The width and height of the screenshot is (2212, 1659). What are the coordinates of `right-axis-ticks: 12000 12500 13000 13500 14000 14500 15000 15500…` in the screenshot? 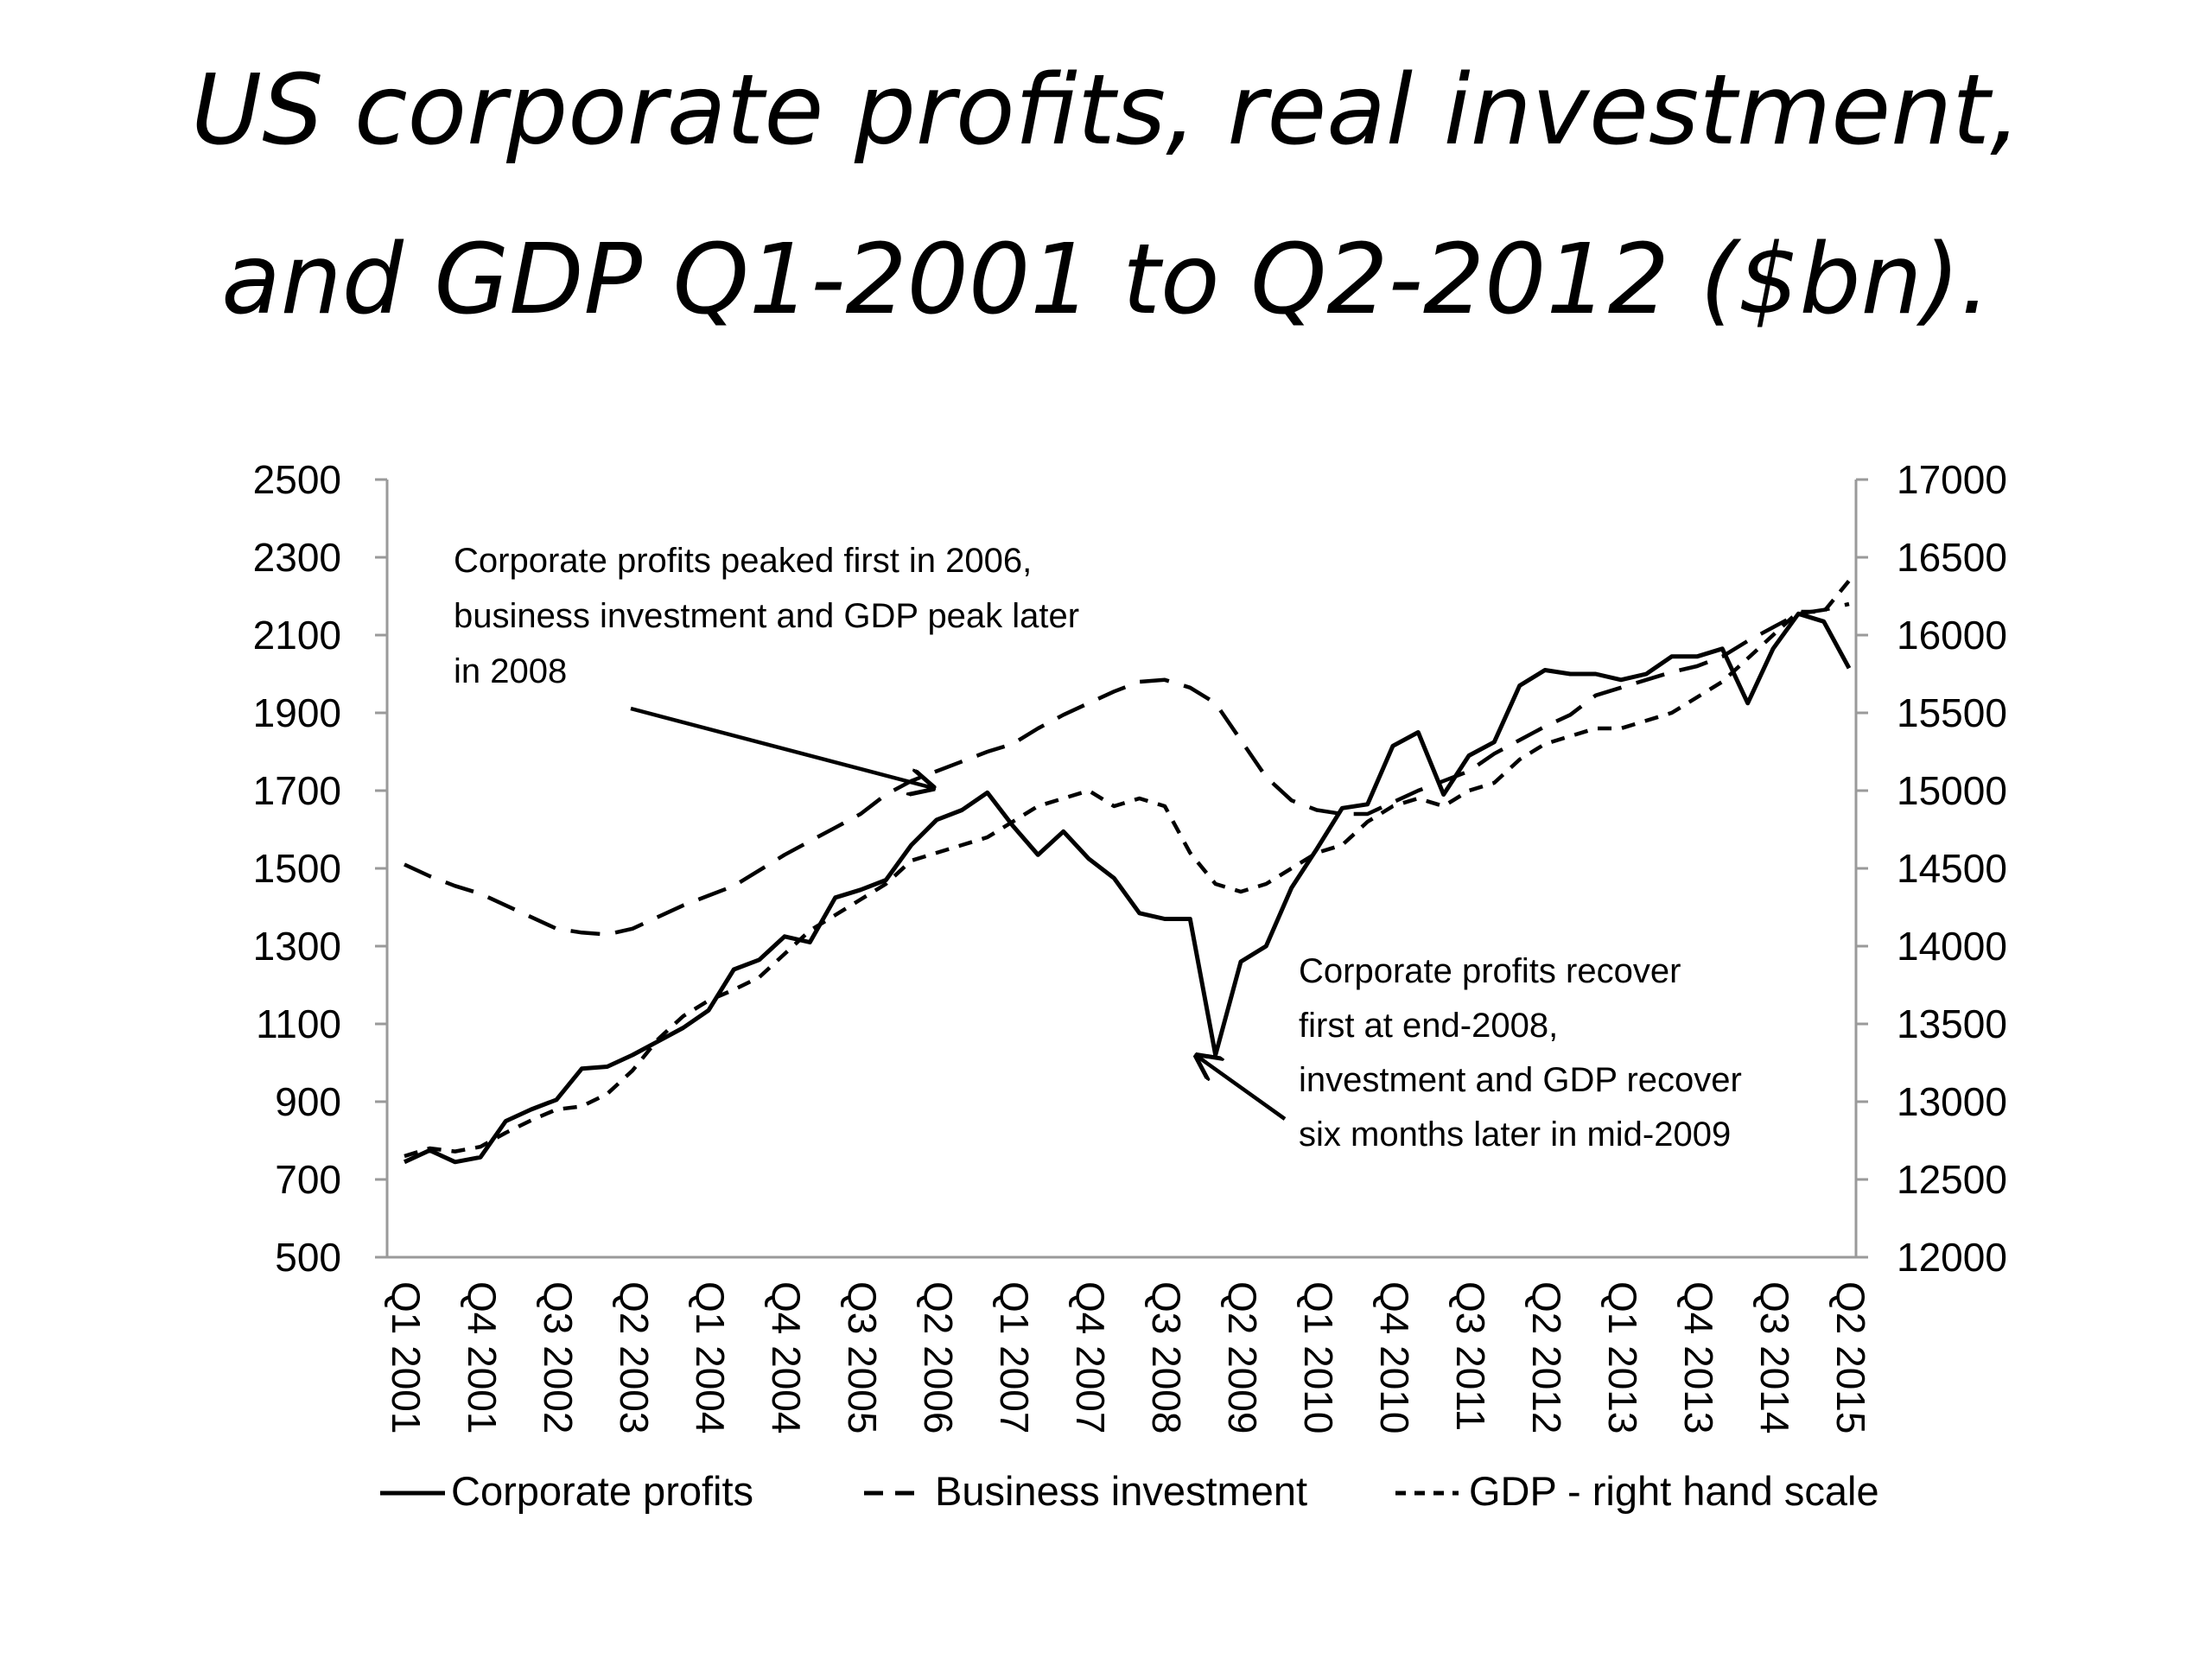 It's located at (1931, 868).